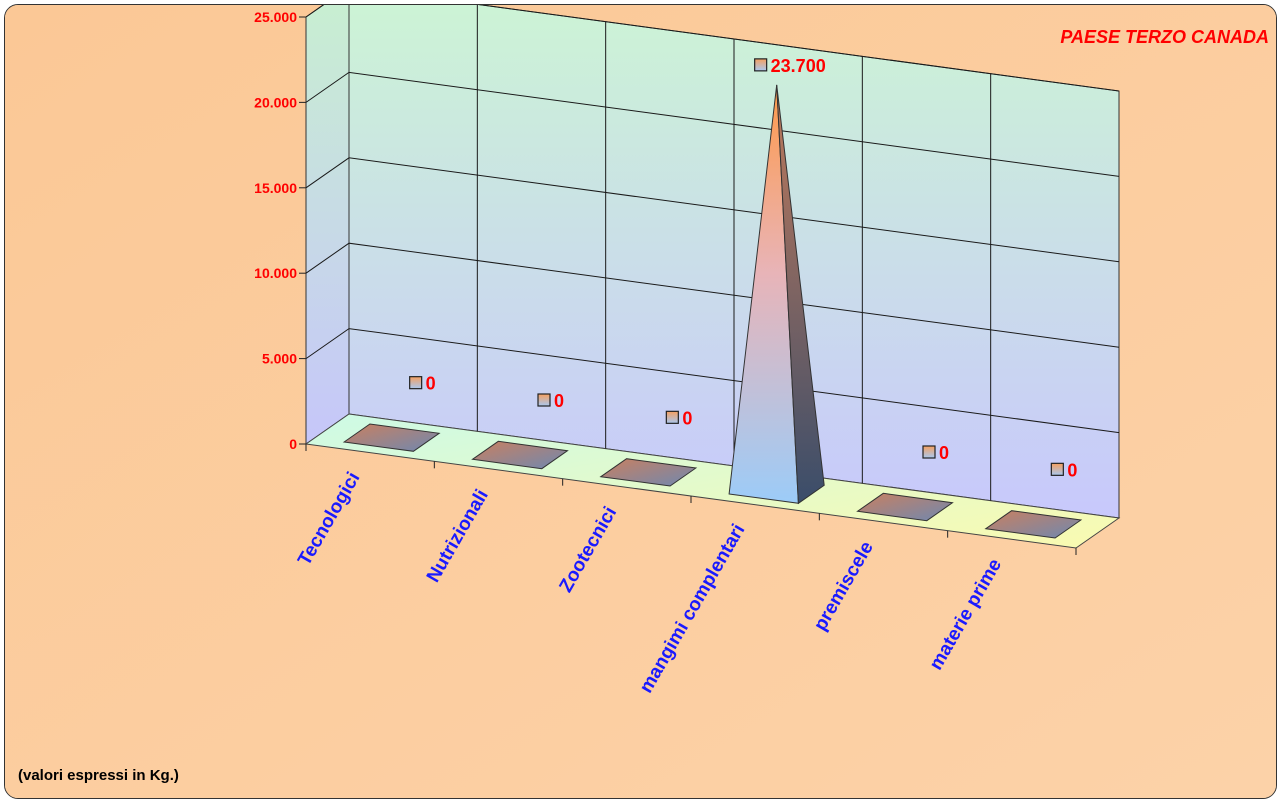  I want to click on y-tick-label: 20.000, so click(275, 102).